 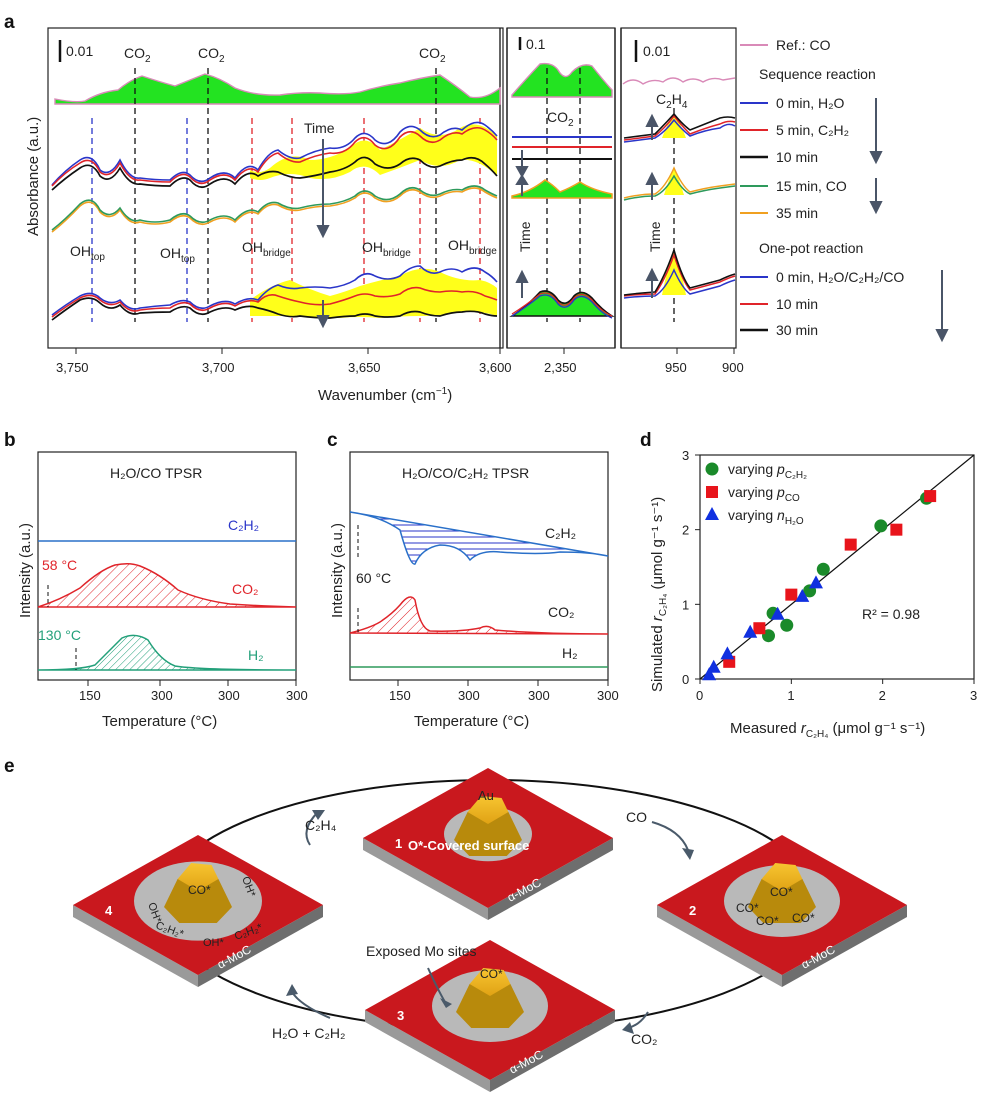 I want to click on d-xtick: 3, so click(x=973, y=695).